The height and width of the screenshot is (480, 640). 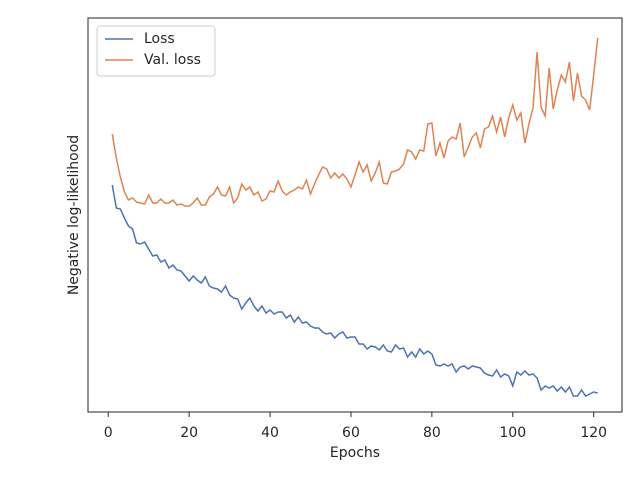 What do you see at coordinates (172, 60) in the screenshot?
I see `legend-label: Val. loss` at bounding box center [172, 60].